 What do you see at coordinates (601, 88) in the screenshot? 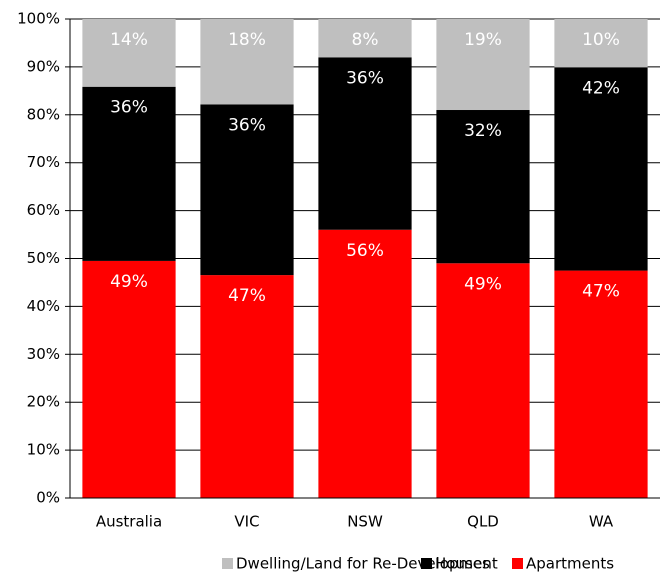
I see `value-label: 42%` at bounding box center [601, 88].